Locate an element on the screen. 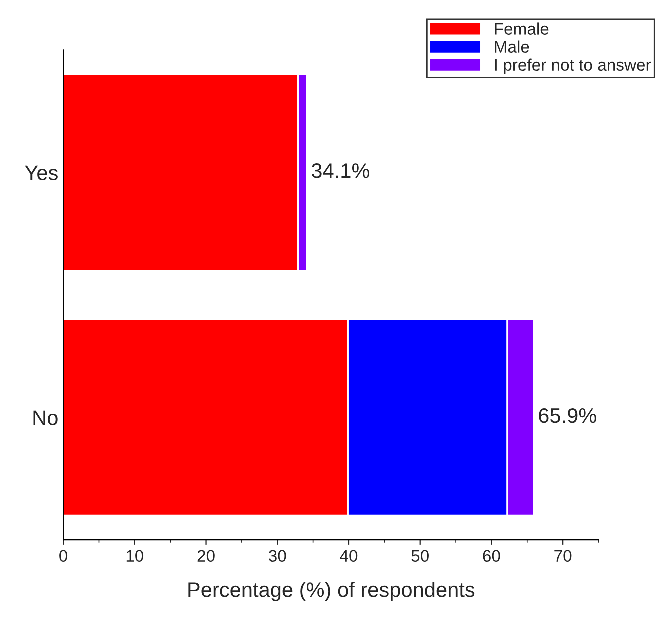  x-tick-label: 30 is located at coordinates (277, 556).